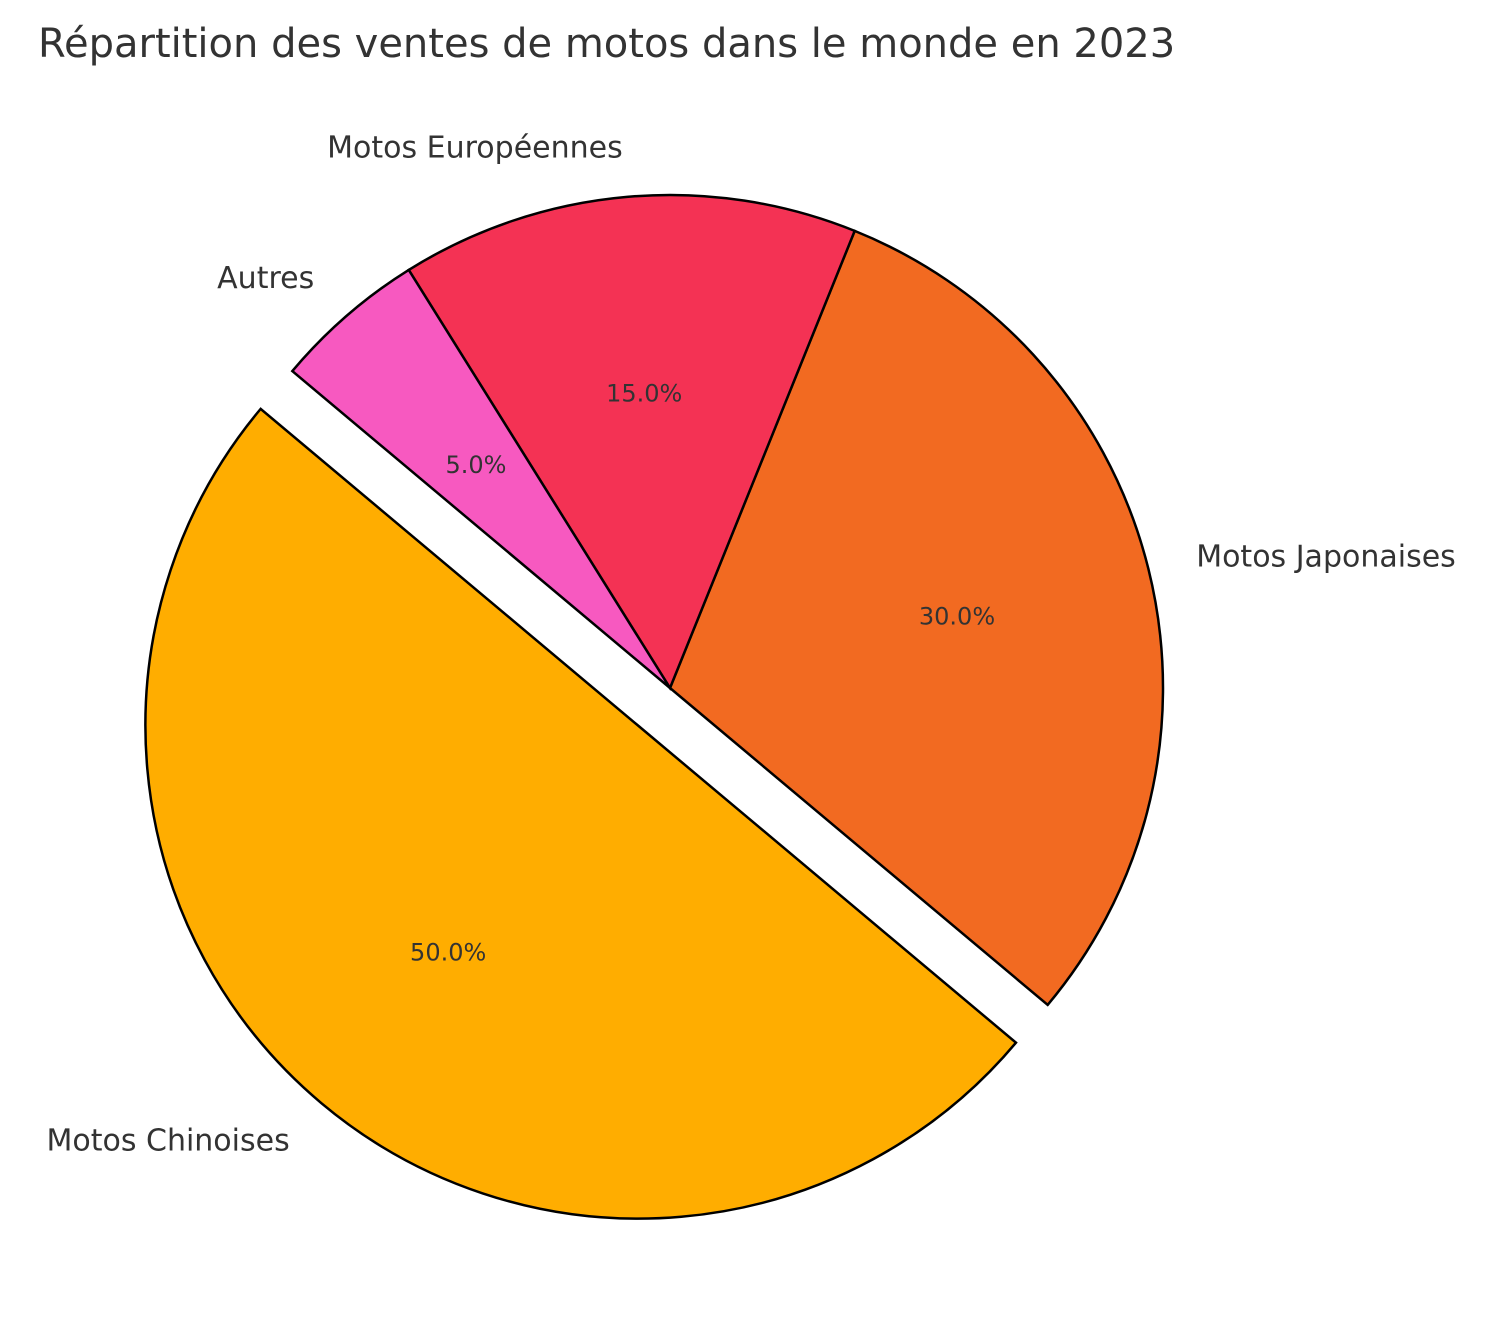  Describe the element at coordinates (957, 616) in the screenshot. I see `percent-label-motos-japonaises: 30.0%` at that location.